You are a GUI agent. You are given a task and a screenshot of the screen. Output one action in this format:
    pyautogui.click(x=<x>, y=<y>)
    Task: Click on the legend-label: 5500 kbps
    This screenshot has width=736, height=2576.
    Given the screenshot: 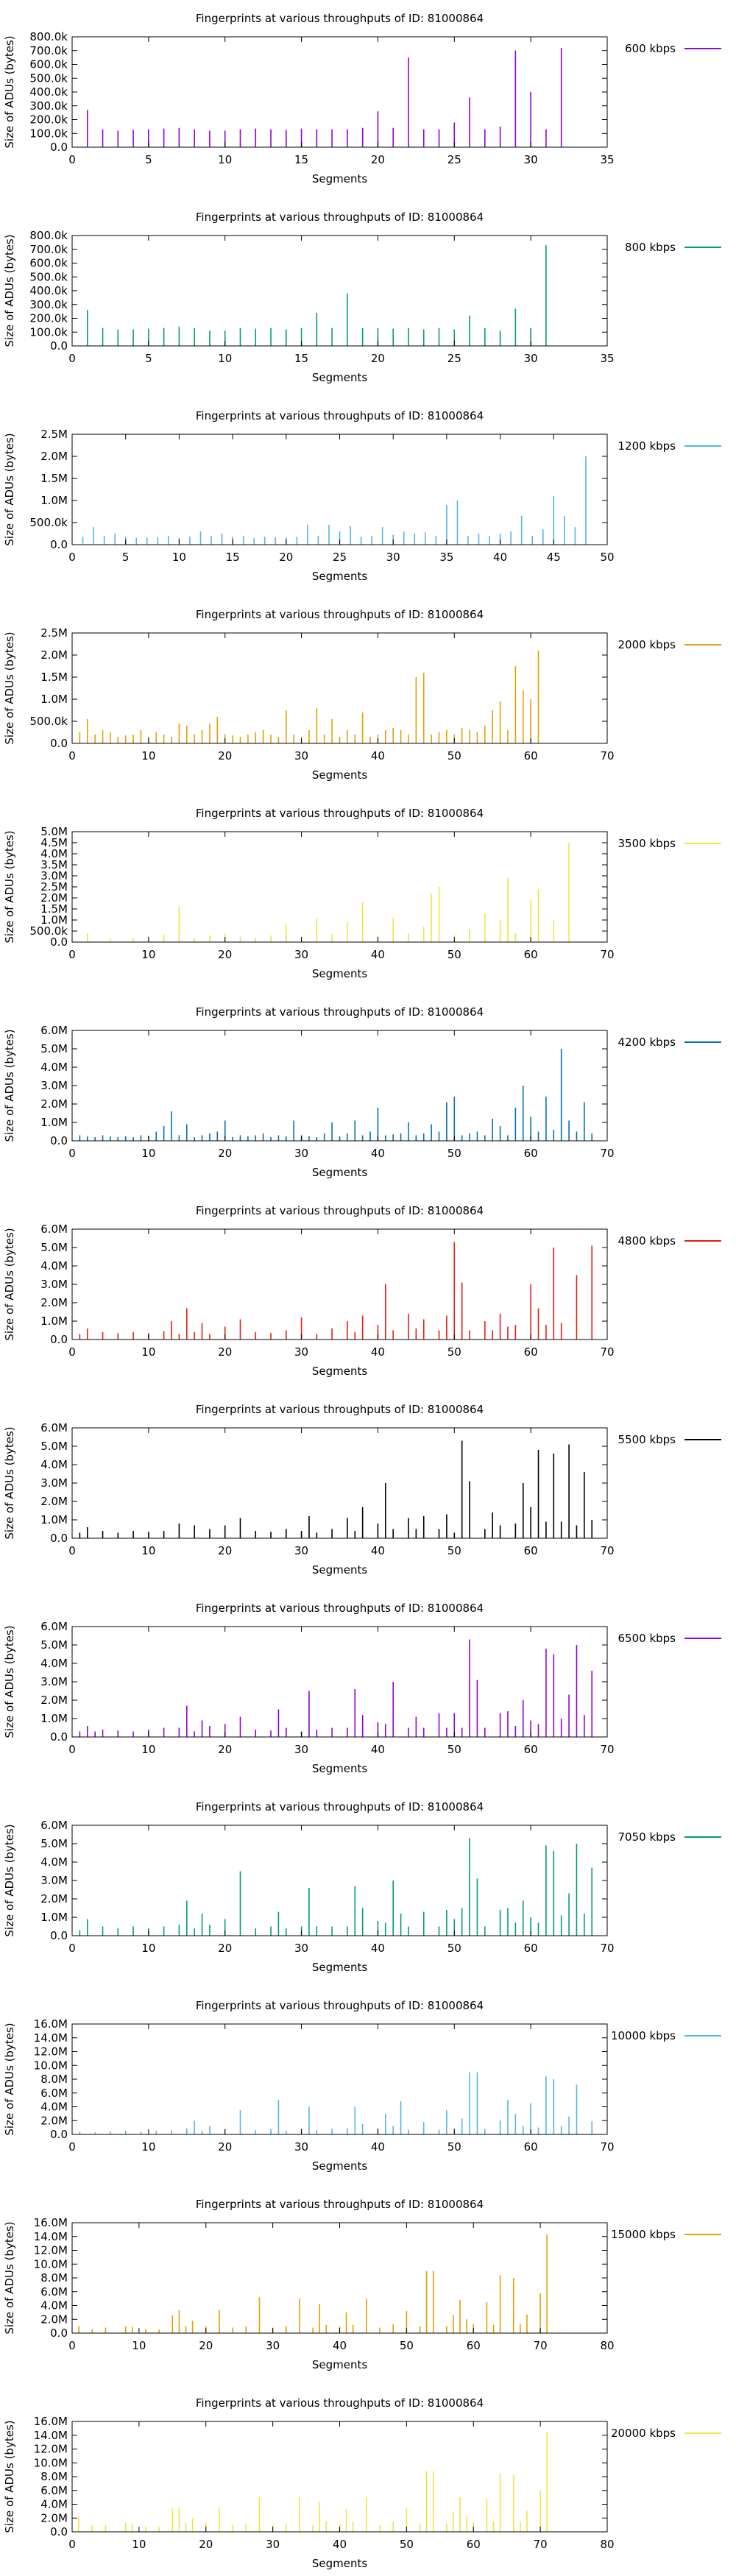 What is the action you would take?
    pyautogui.click(x=647, y=1439)
    